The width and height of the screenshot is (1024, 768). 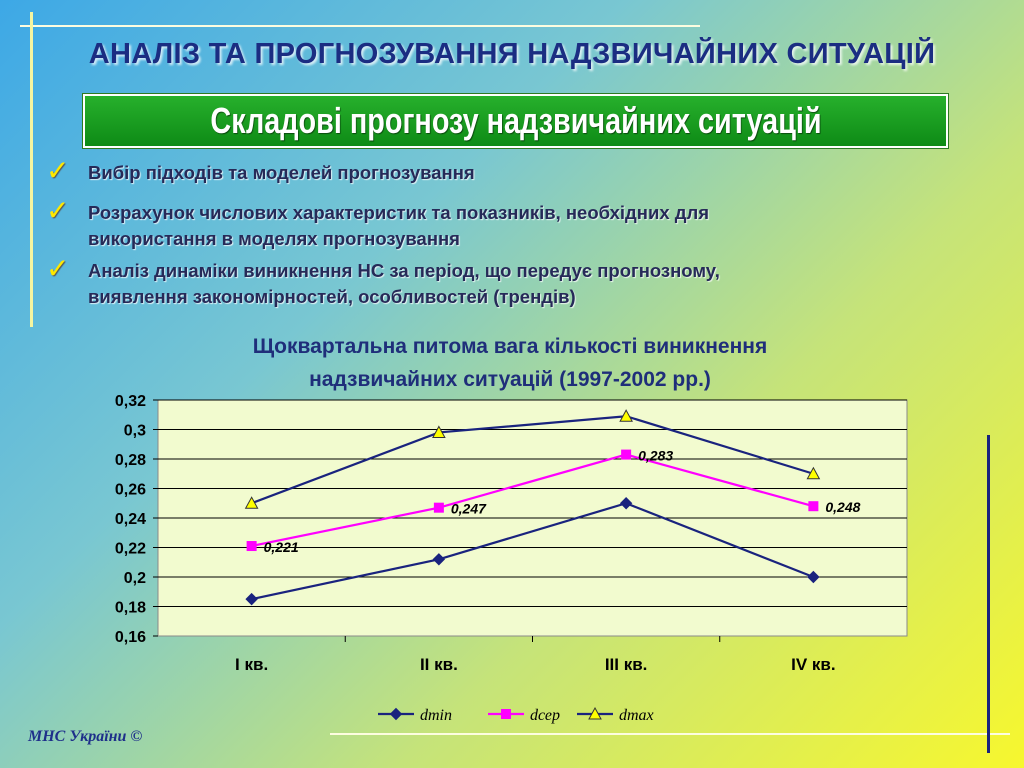 I want to click on decorative-line-right, so click(x=988, y=594).